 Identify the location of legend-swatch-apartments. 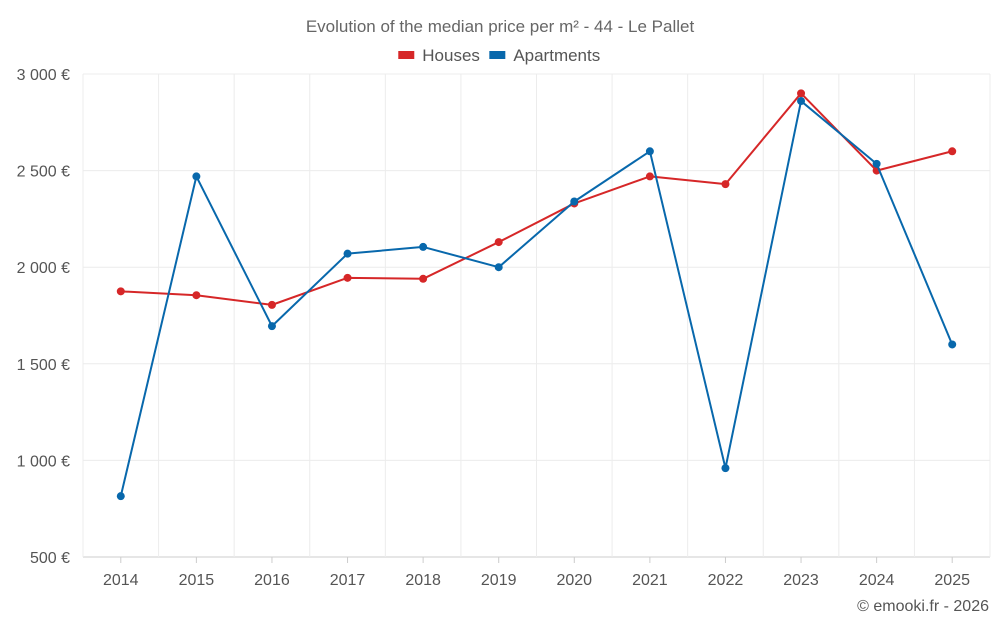
(497, 55).